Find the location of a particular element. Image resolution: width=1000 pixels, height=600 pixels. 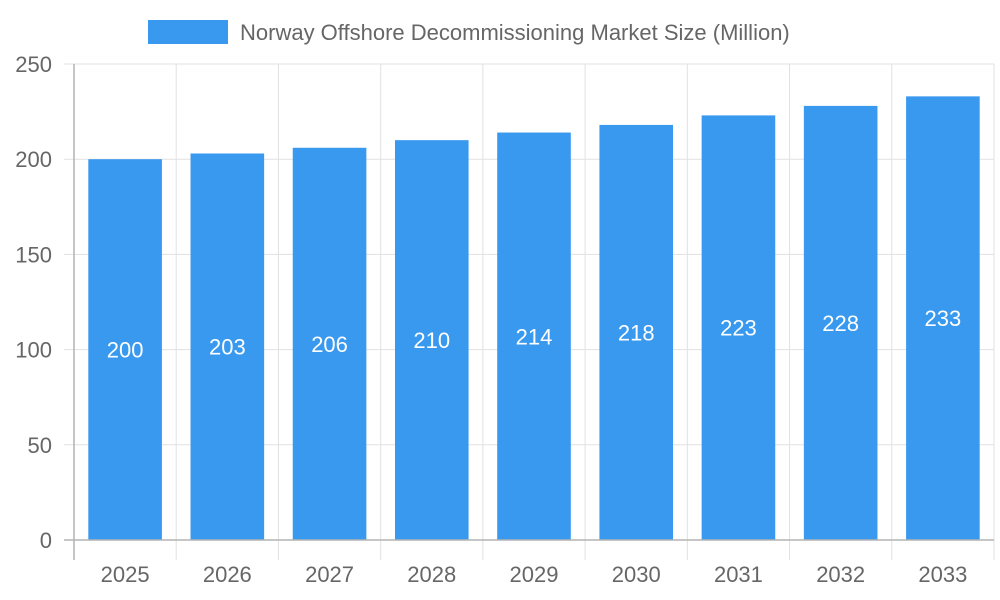

bar-2026 is located at coordinates (227, 346).